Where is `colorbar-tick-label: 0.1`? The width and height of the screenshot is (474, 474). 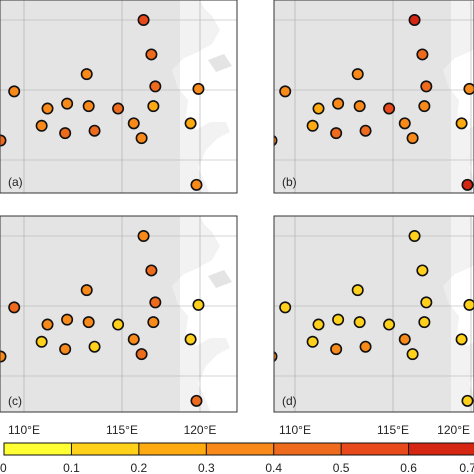 colorbar-tick-label: 0.1 is located at coordinates (71, 467).